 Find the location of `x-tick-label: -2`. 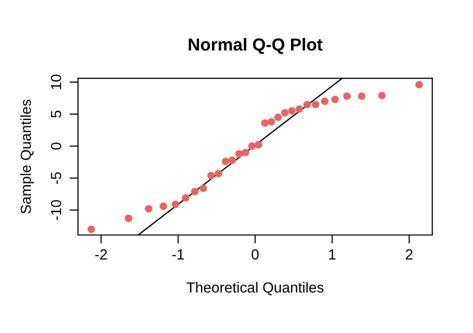

x-tick-label: -2 is located at coordinates (101, 254).